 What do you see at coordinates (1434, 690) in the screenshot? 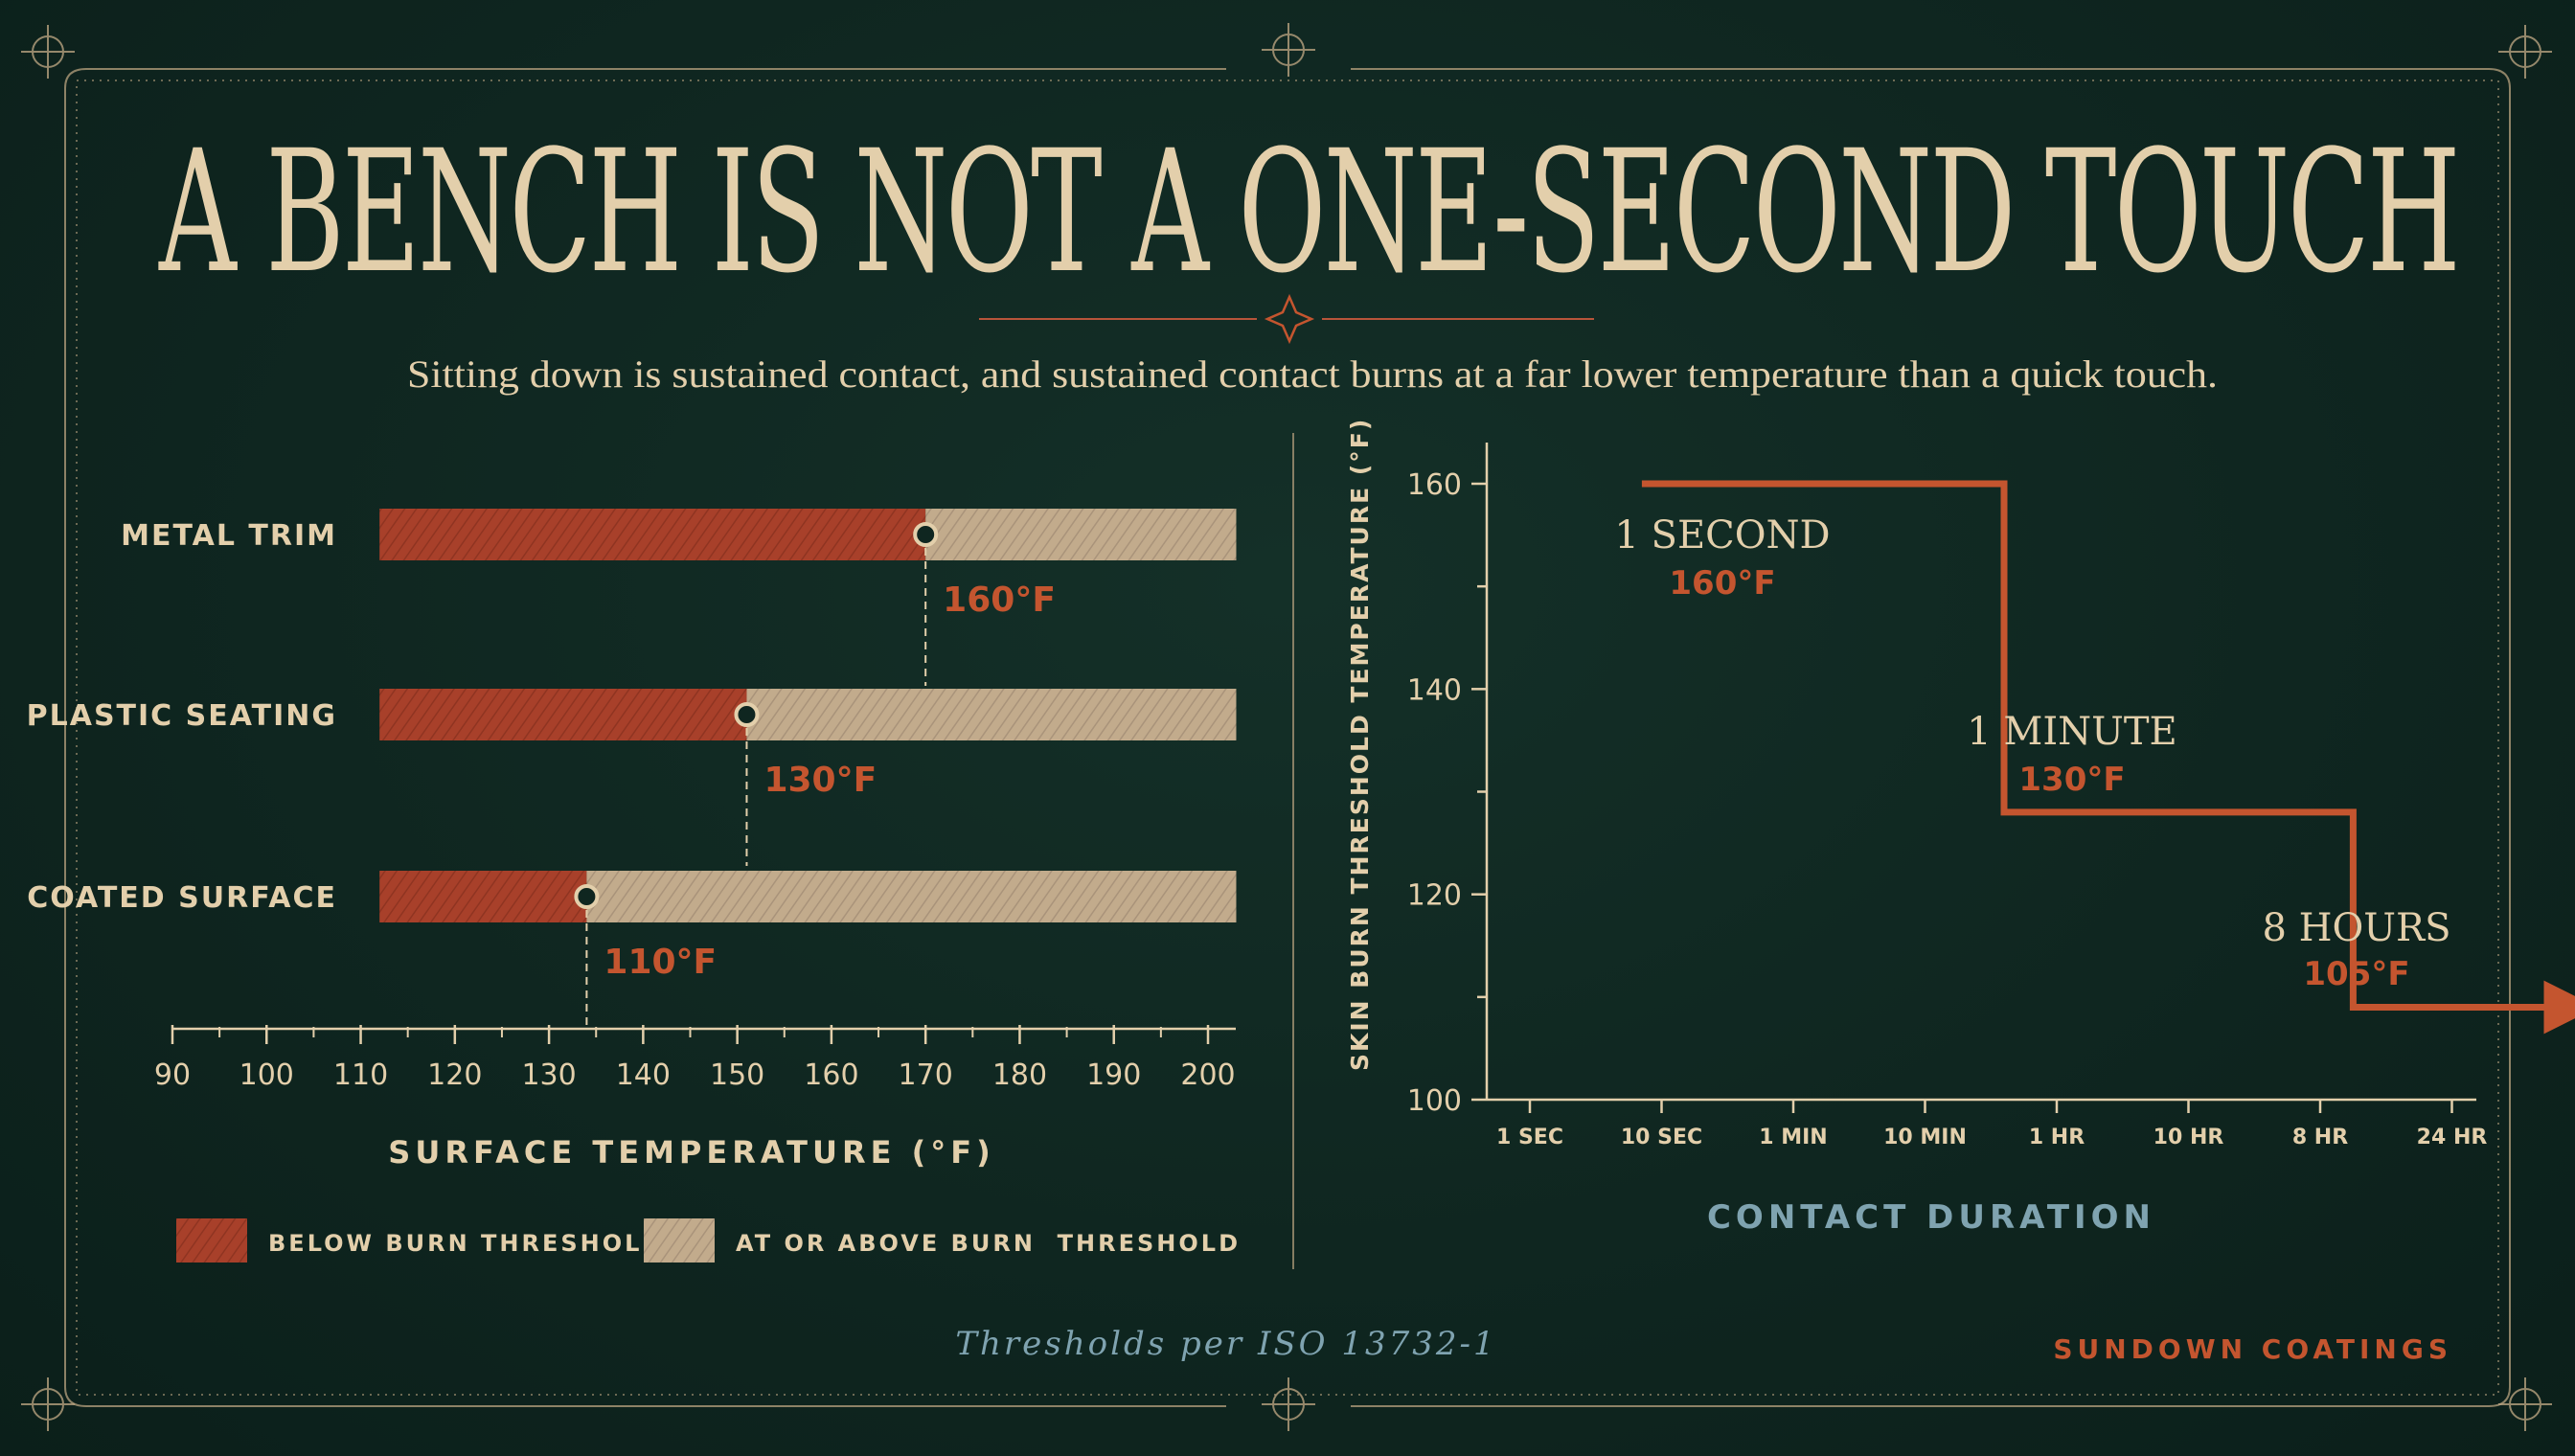
I see `y-tick-label: 140` at bounding box center [1434, 690].